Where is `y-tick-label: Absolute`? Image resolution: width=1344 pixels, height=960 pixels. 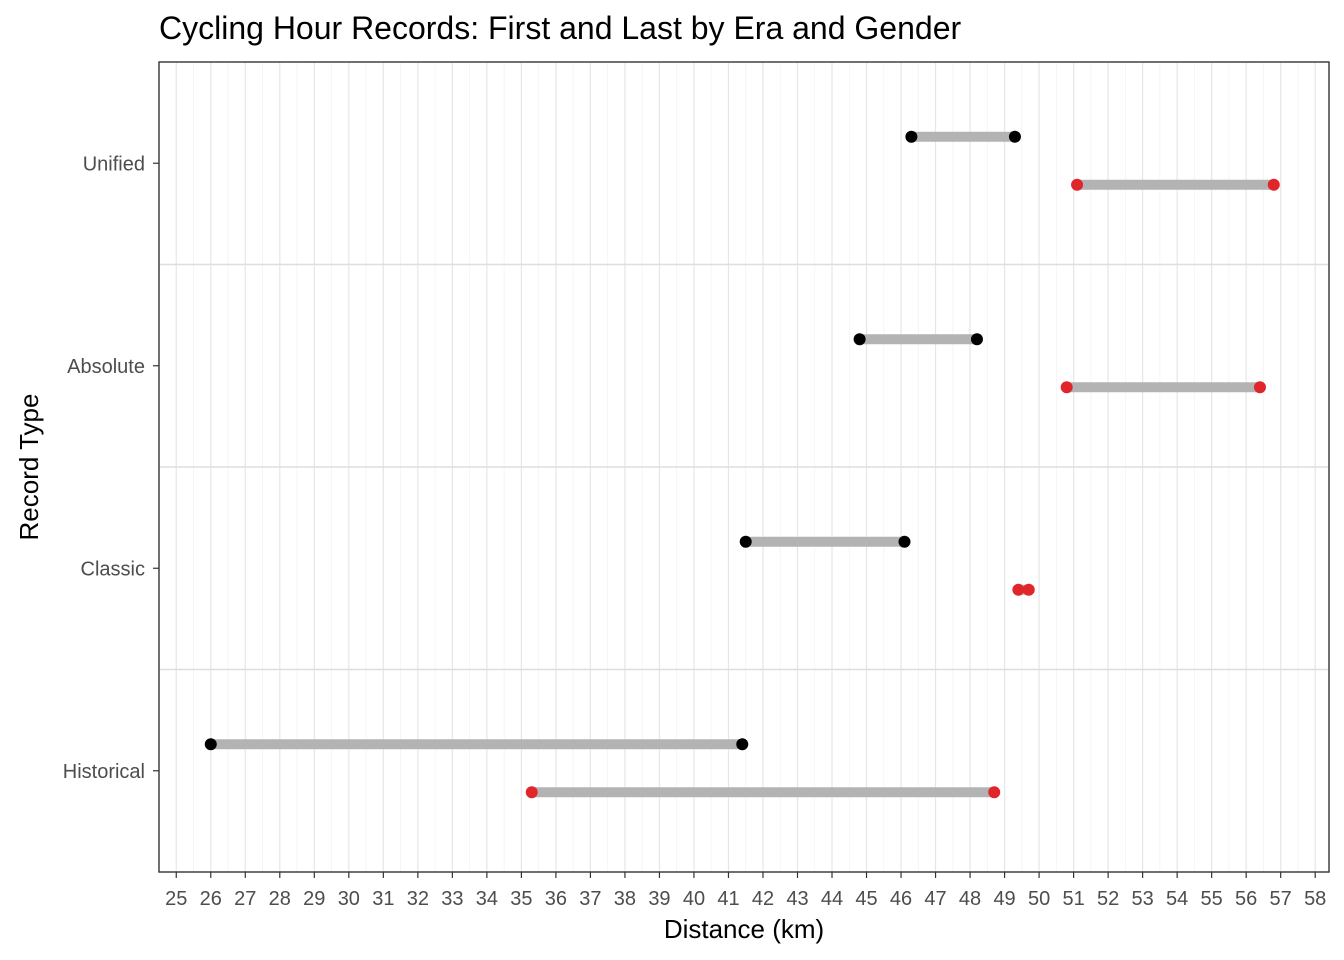
y-tick-label: Absolute is located at coordinates (106, 367).